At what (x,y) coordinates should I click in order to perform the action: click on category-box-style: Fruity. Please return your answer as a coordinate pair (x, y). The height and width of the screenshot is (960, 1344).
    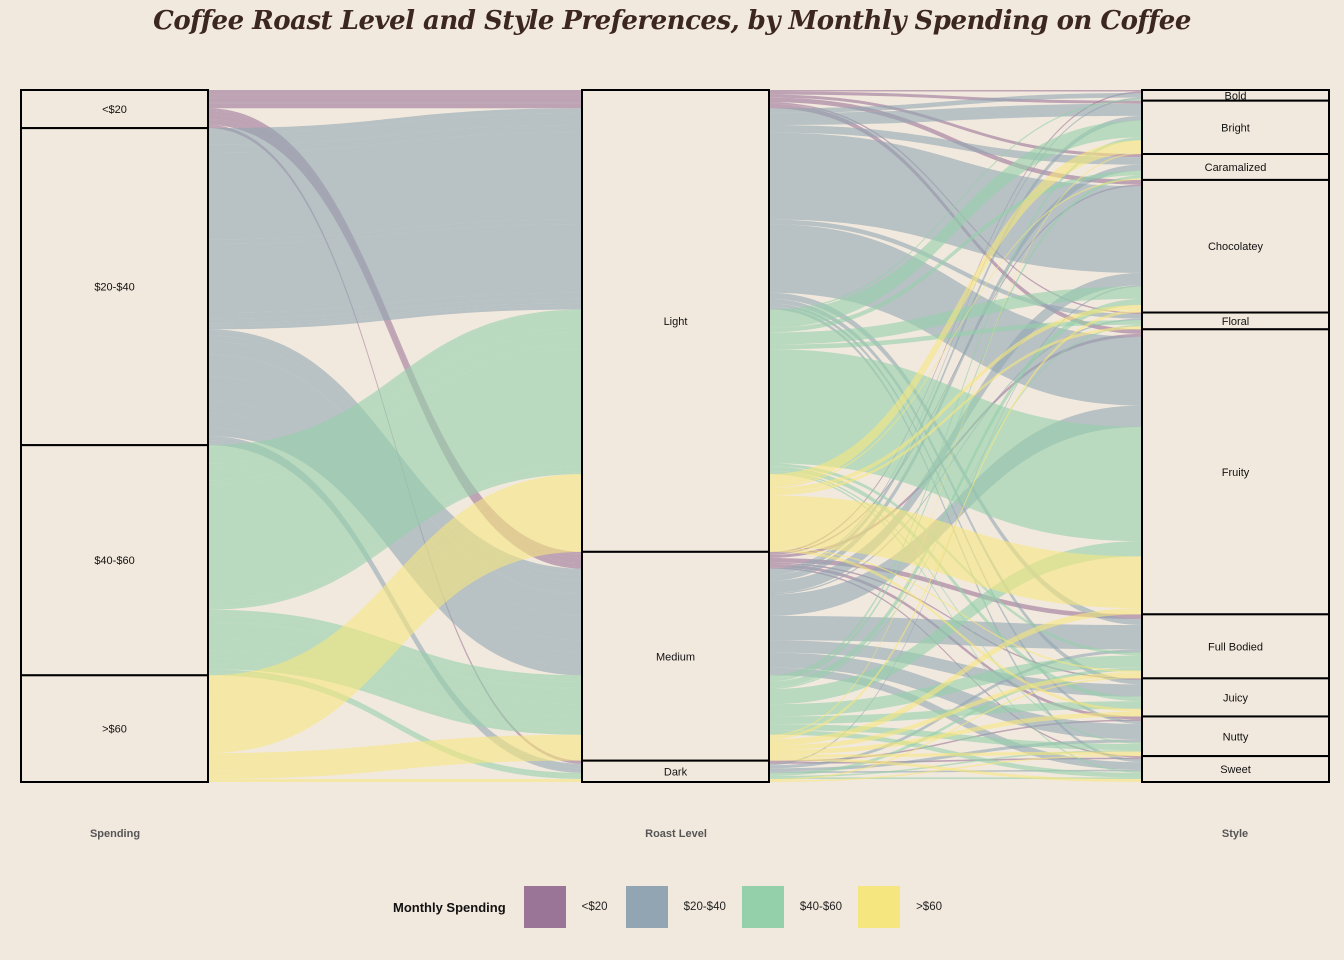
    Looking at the image, I should click on (1235, 472).